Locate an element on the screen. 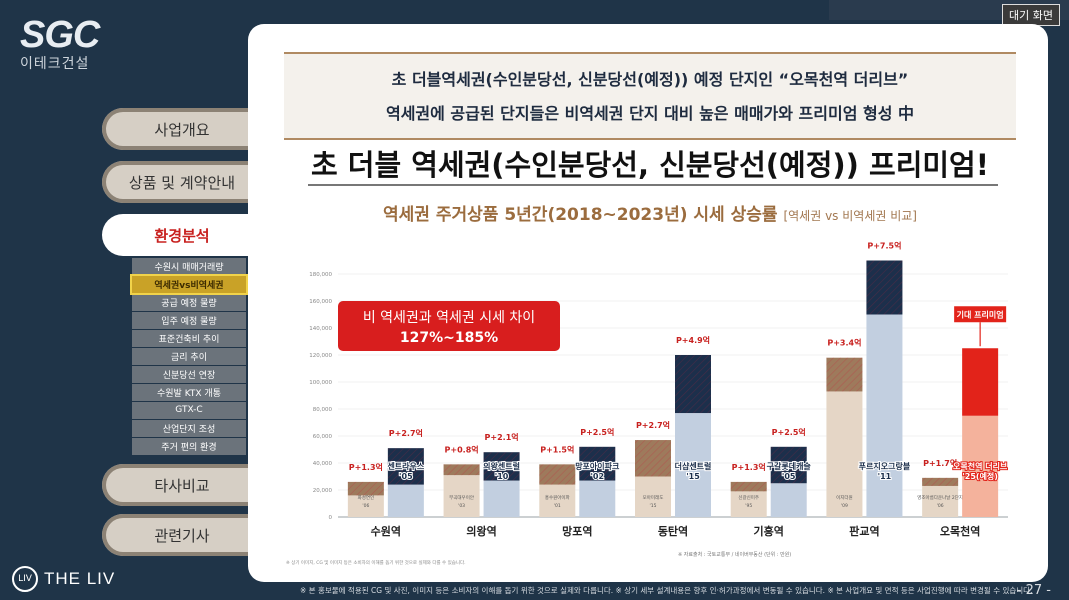 The height and width of the screenshot is (600, 1069). chart-subtitle-small: [역세권 vs 비역세권 비교] is located at coordinates (850, 216).